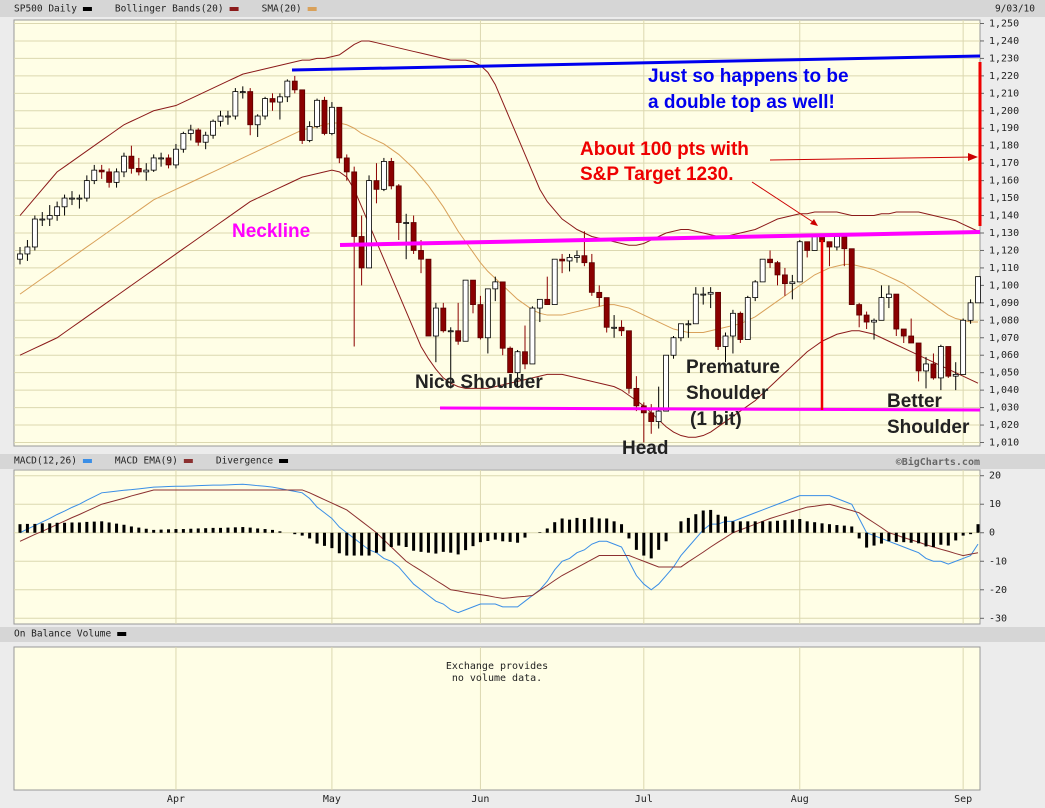 The height and width of the screenshot is (808, 1045). I want to click on series-line, so click(499, 548).